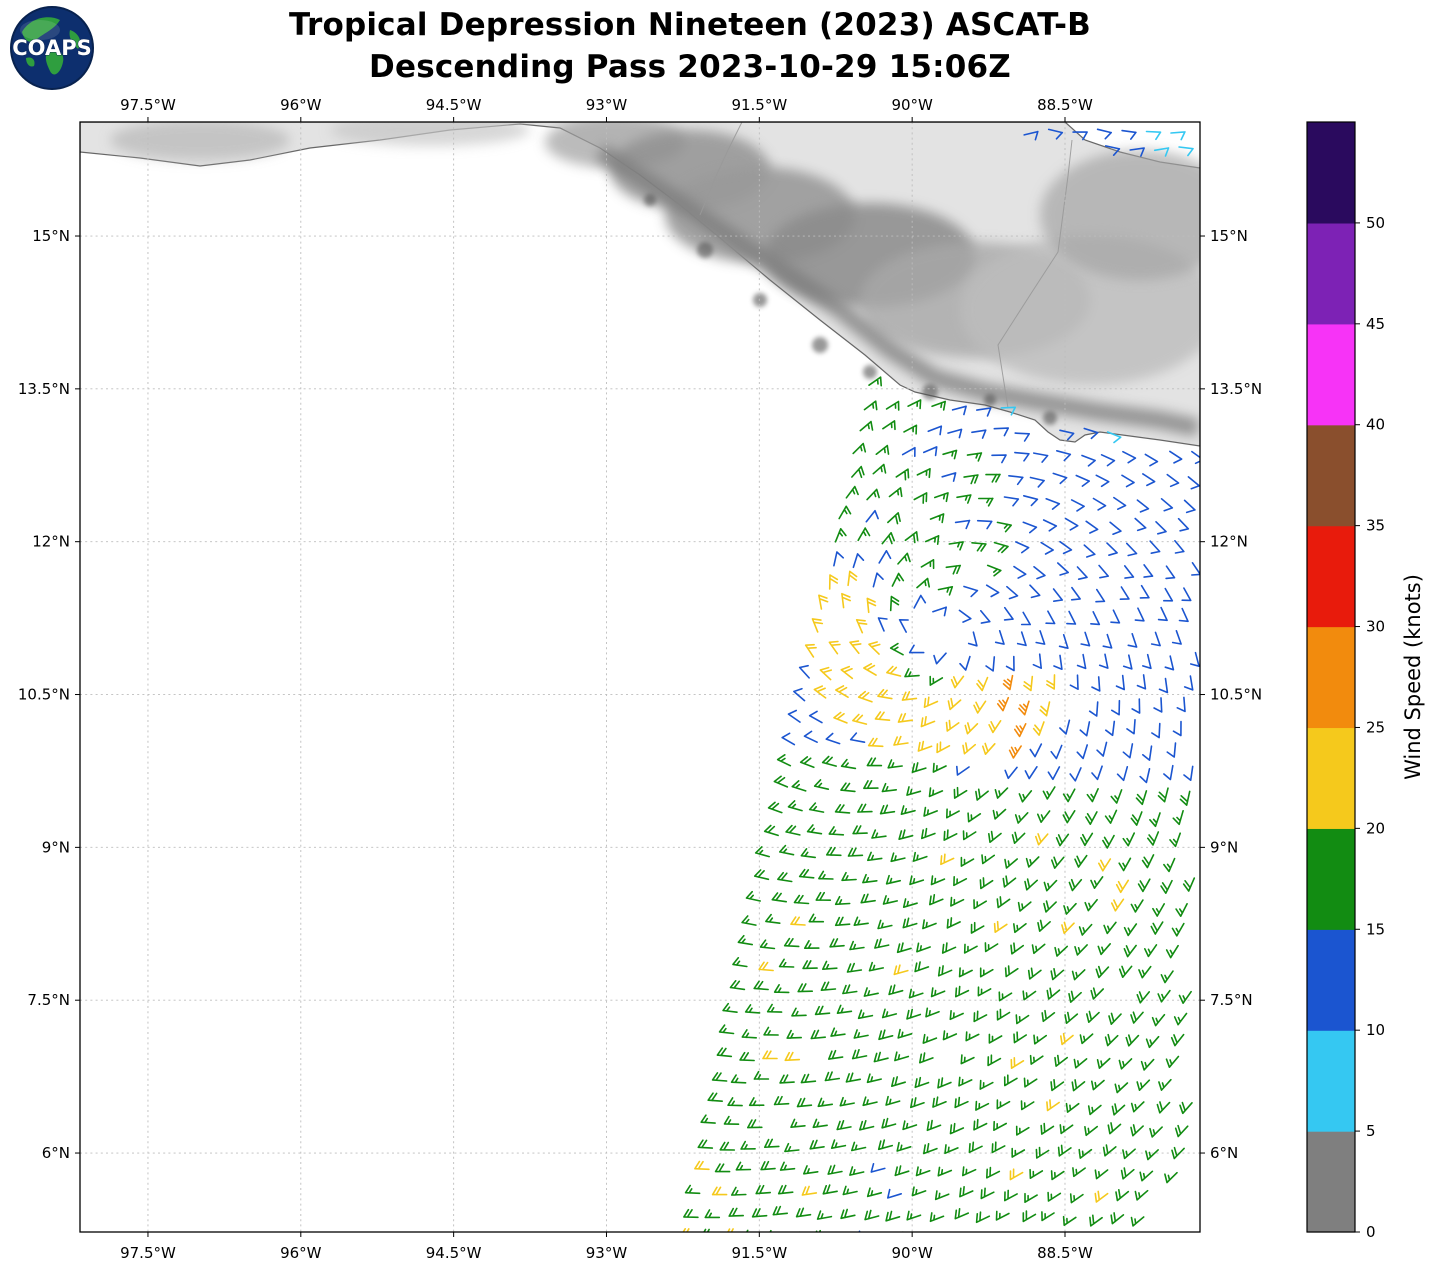 The width and height of the screenshot is (1443, 1264). I want to click on coaps-logo: COAPS, so click(52, 50).